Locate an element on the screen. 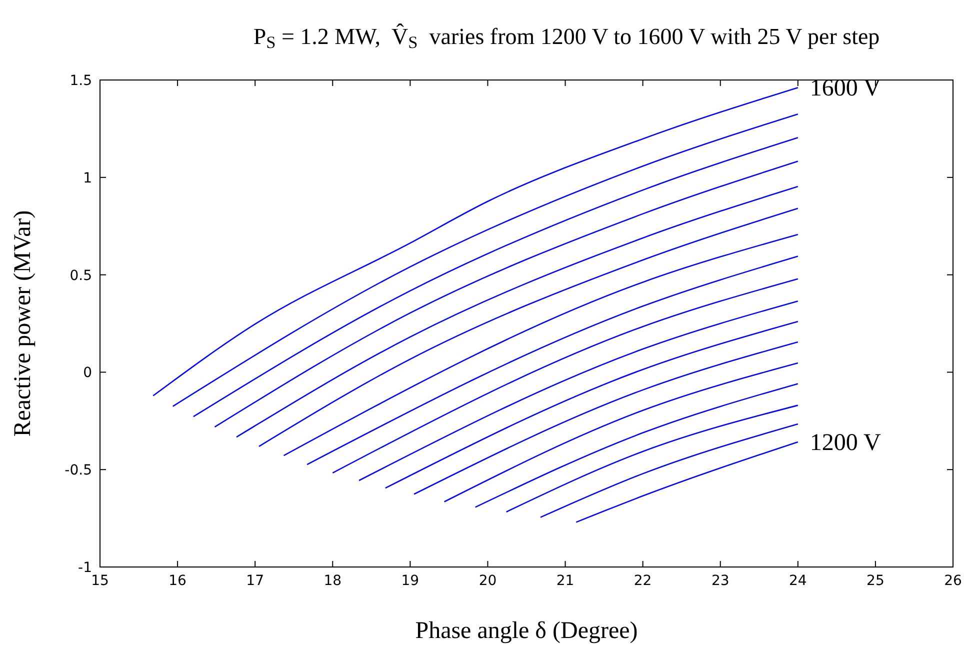 Image resolution: width=964 pixels, height=657 pixels. x-tick-label: 18 is located at coordinates (333, 581).